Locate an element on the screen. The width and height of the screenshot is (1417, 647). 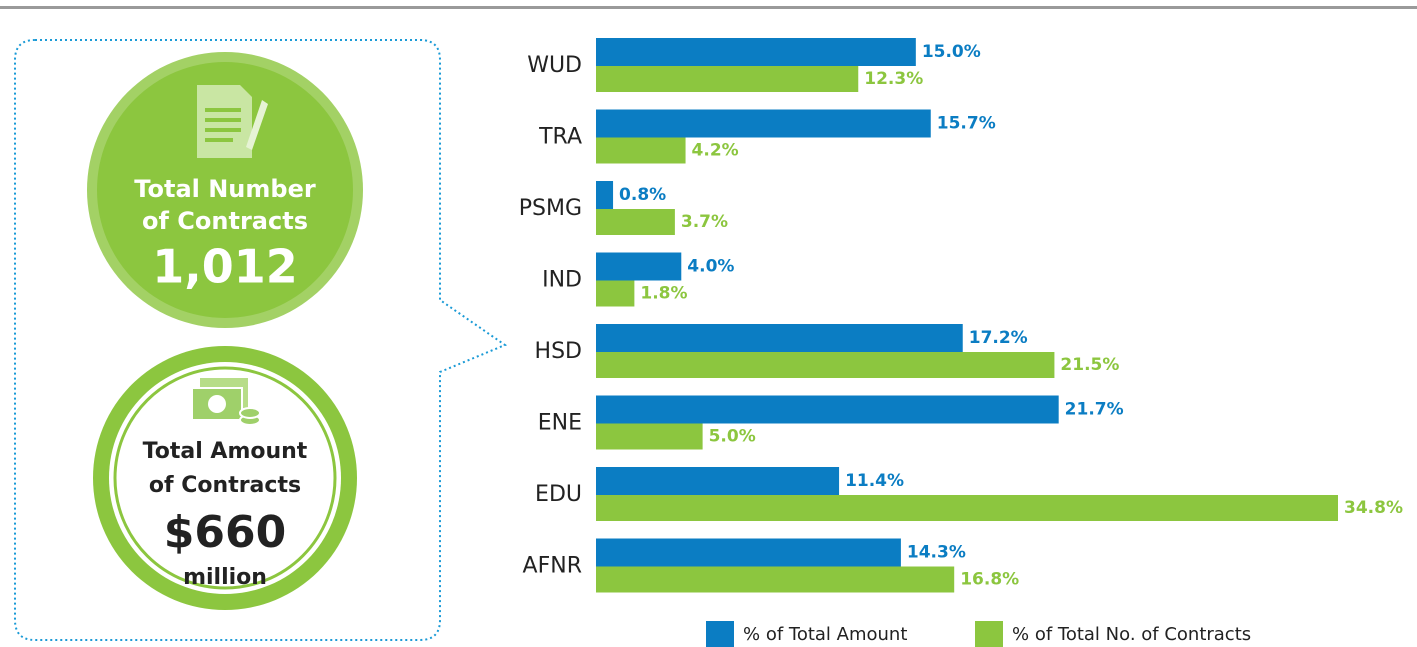
value-label: 11.4% is located at coordinates (874, 481).